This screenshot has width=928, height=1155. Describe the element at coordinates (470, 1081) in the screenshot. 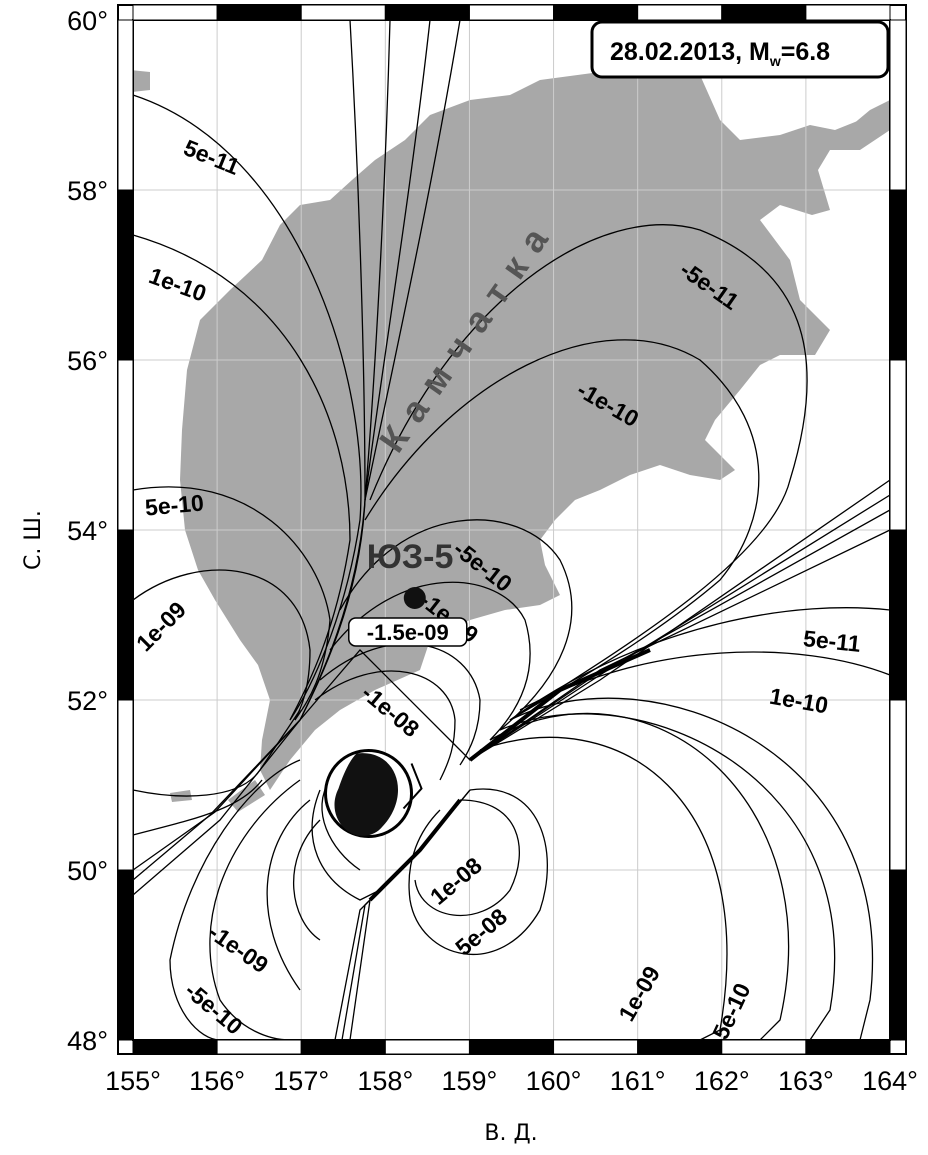

I see `lon-tick-label: 159°` at that location.